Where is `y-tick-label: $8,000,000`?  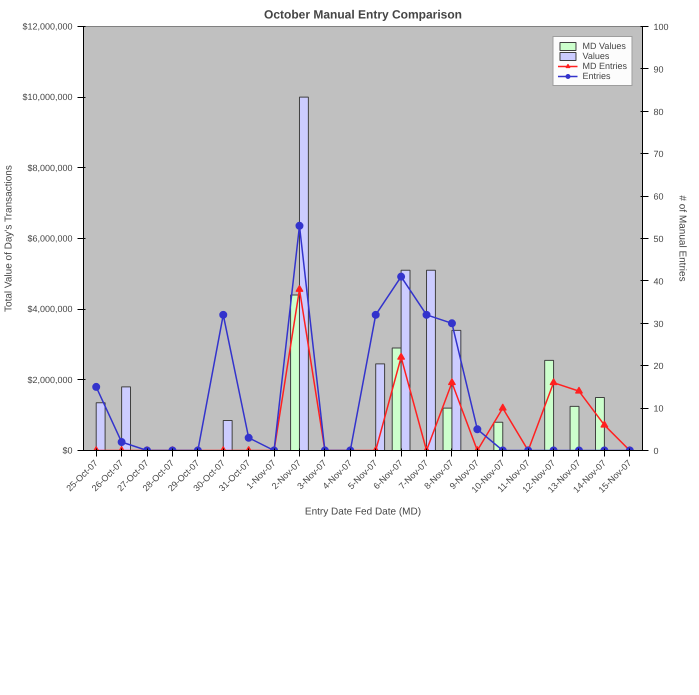
y-tick-label: $8,000,000 is located at coordinates (50, 167).